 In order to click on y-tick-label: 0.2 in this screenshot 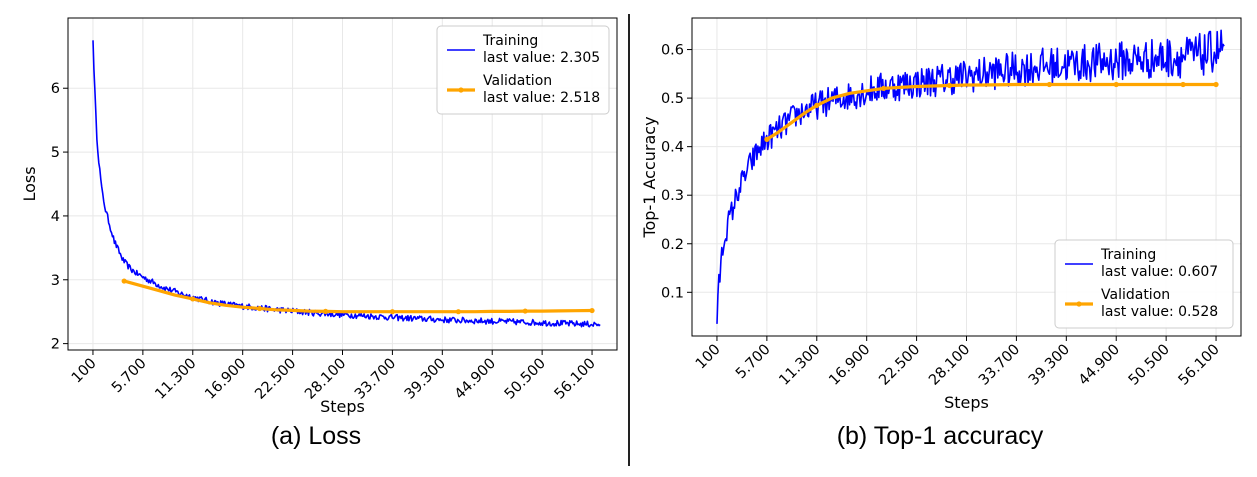, I will do `click(672, 245)`.